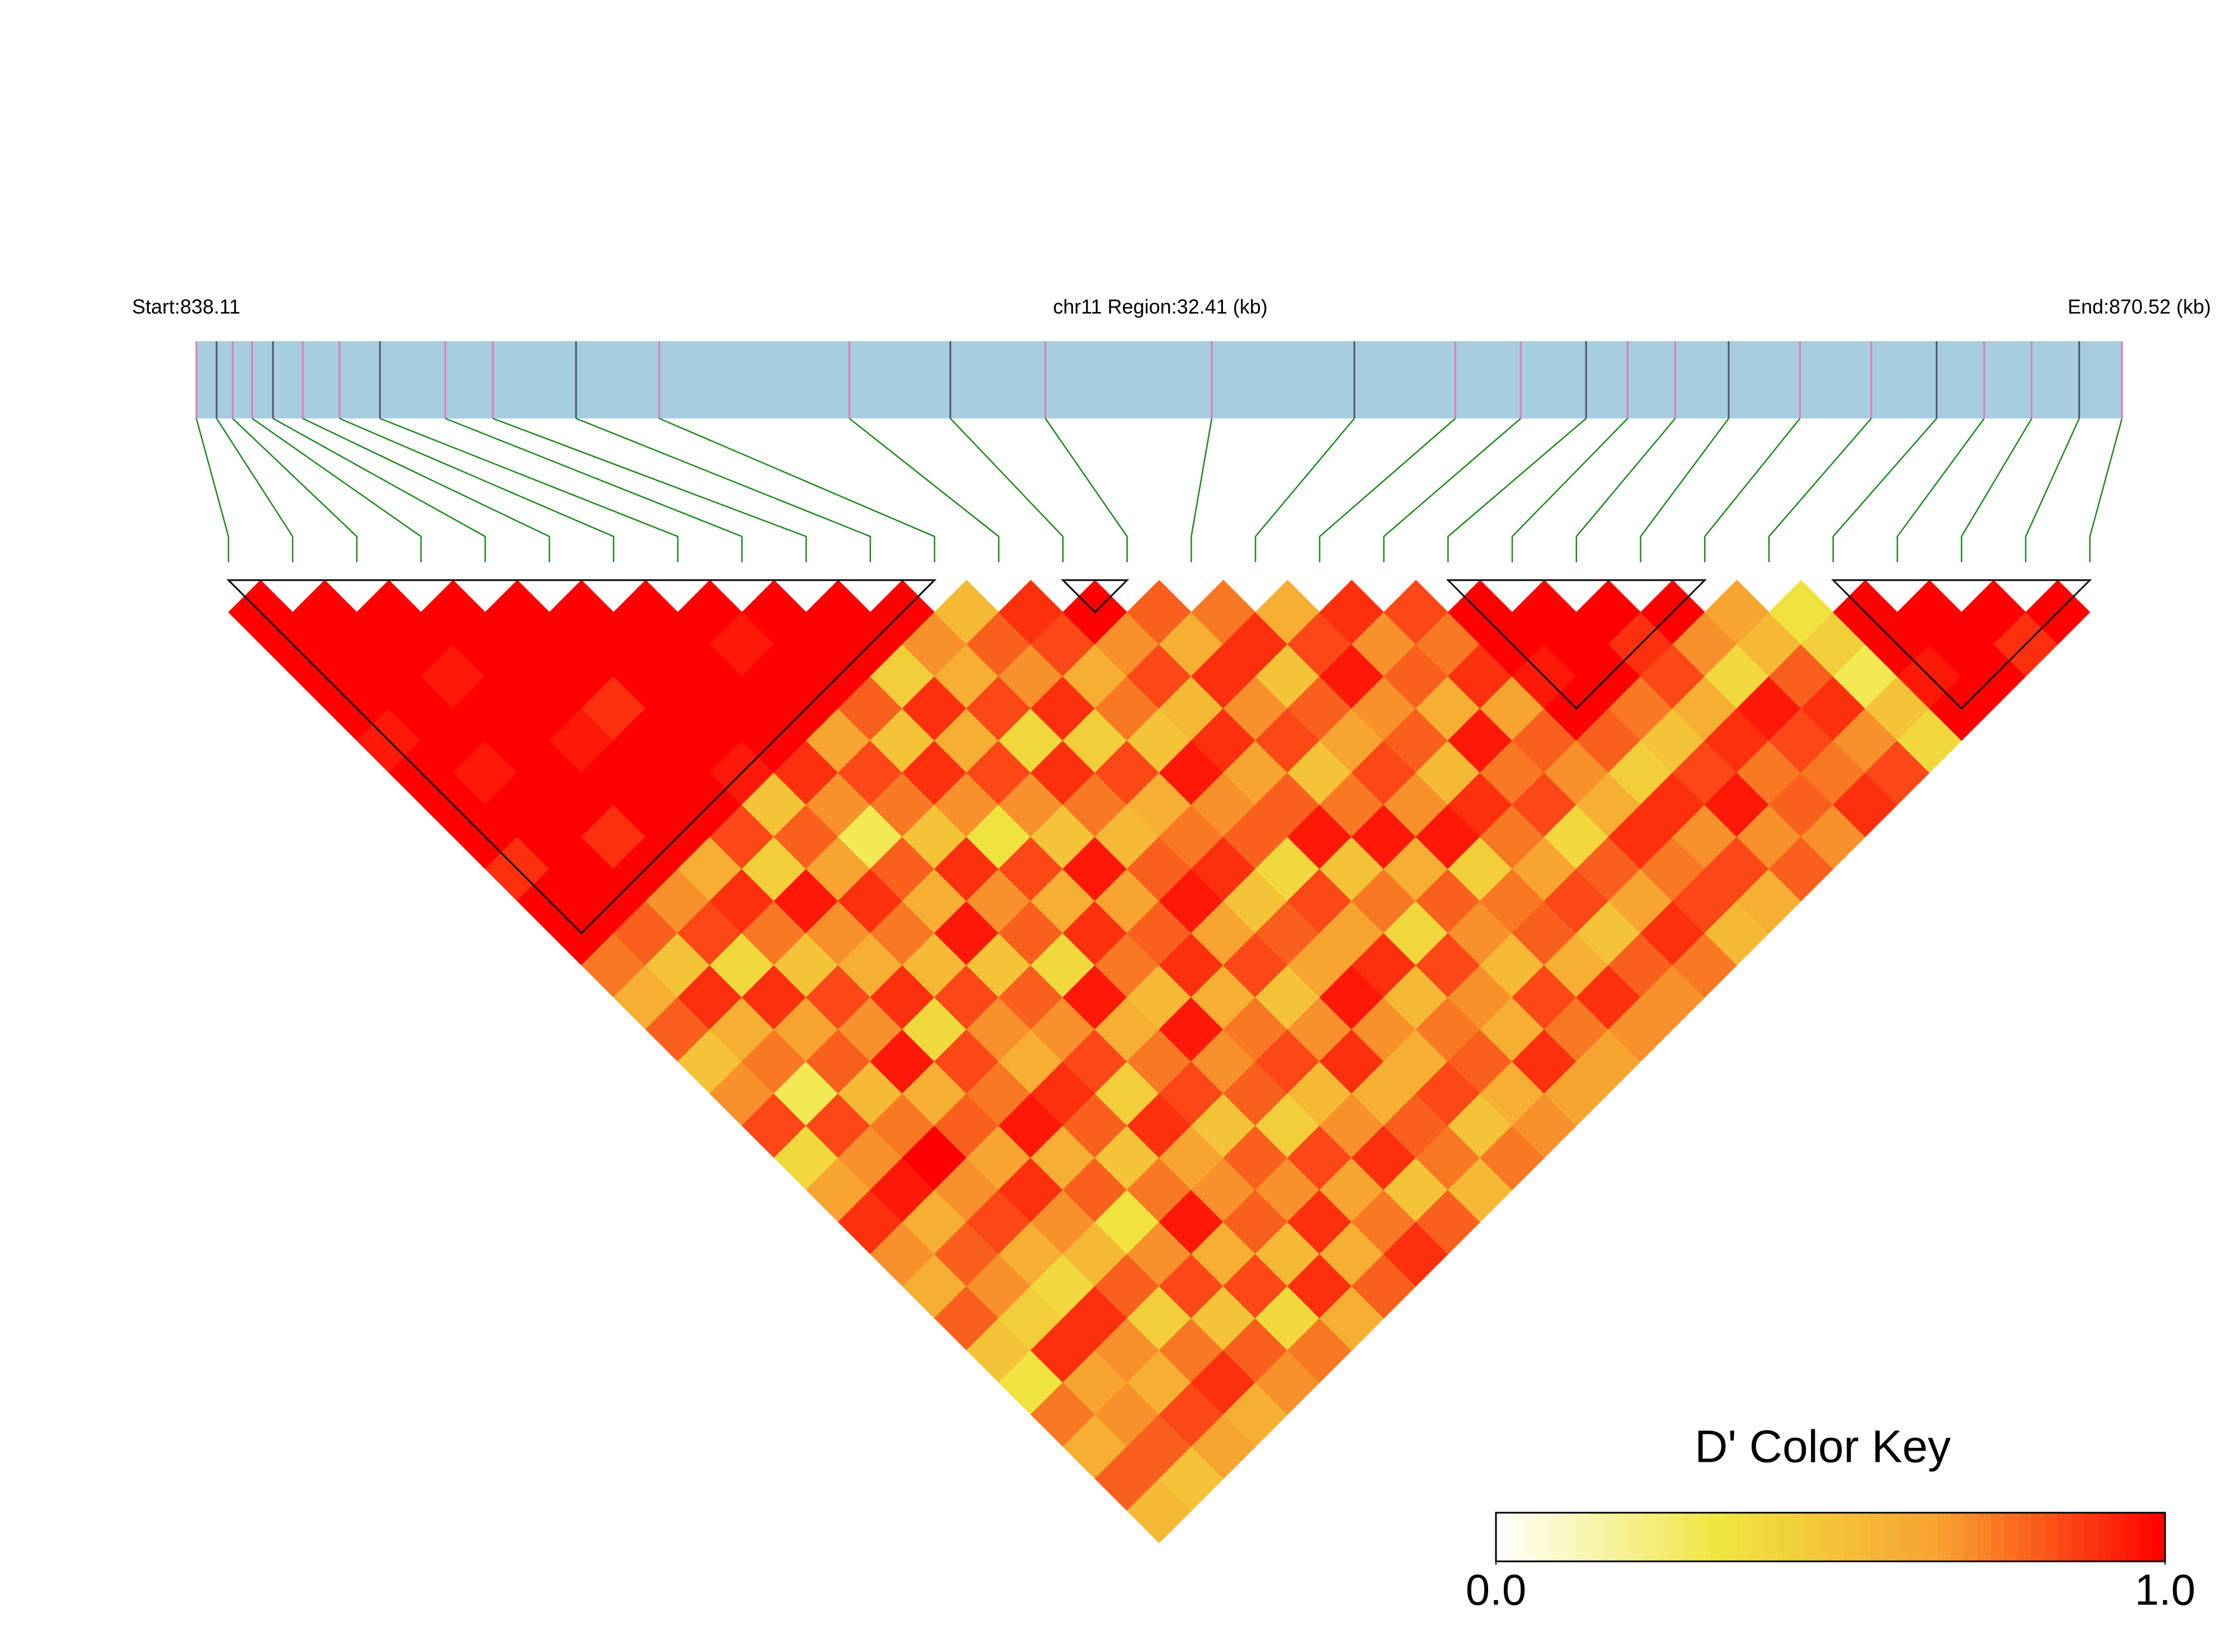  What do you see at coordinates (1823, 1447) in the screenshot?
I see `colorbar-title: D' Color Key` at bounding box center [1823, 1447].